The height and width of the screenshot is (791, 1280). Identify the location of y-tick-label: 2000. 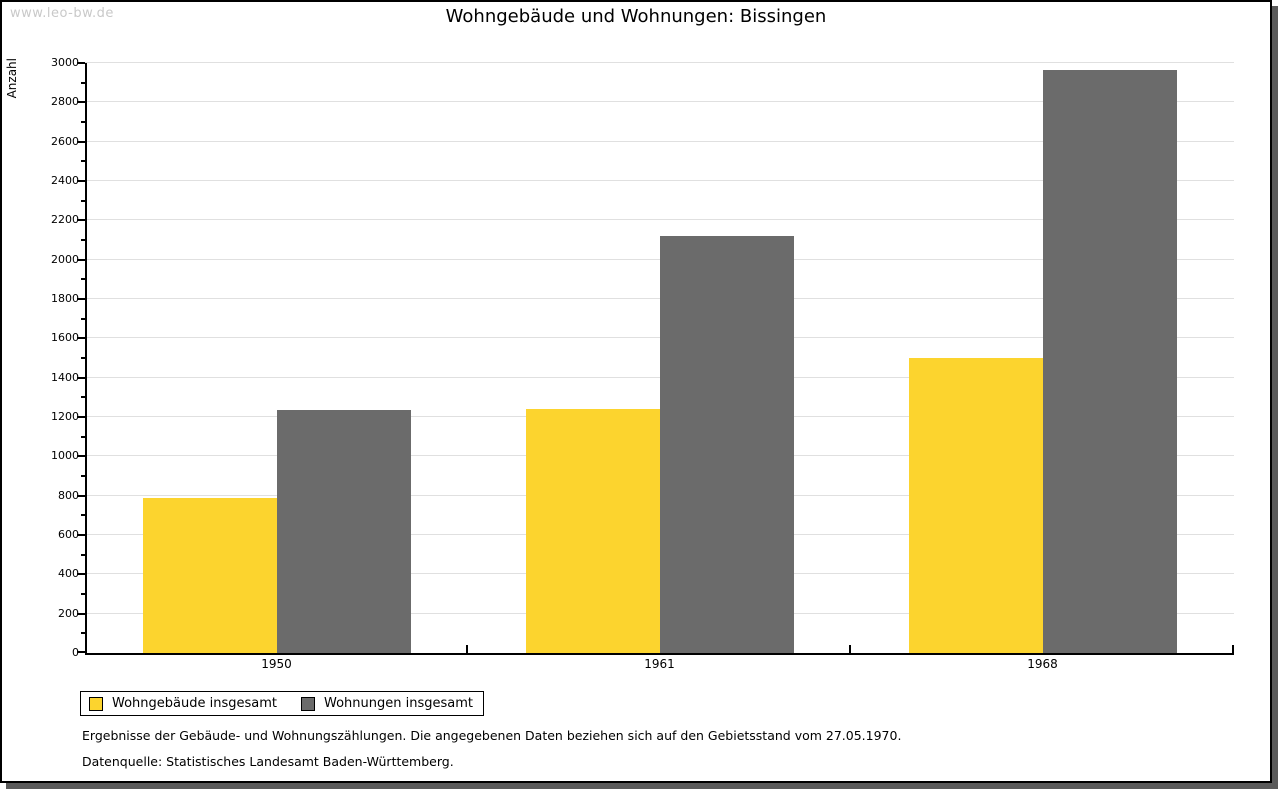
(65, 259).